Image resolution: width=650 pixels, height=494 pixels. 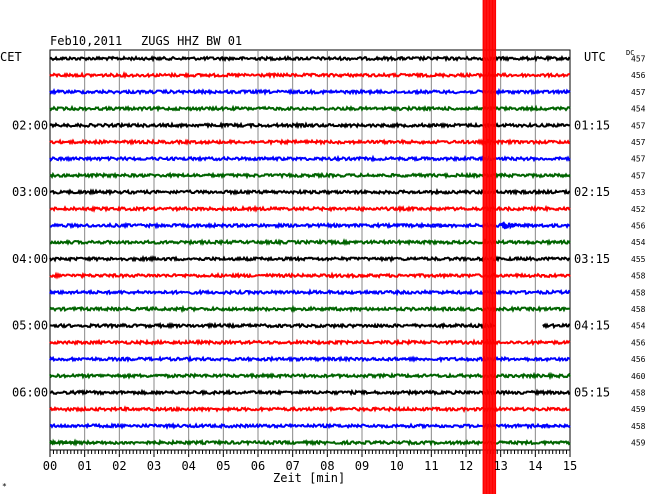 I want to click on left-time-label: 03:00, so click(x=30, y=192).